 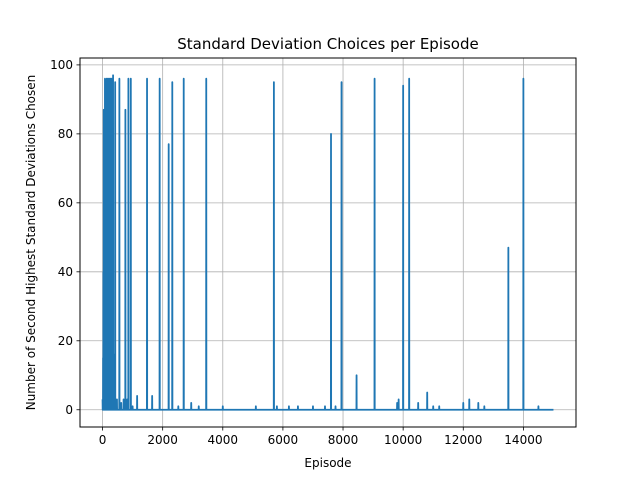 I want to click on x-tick-label: 10000, so click(x=403, y=440).